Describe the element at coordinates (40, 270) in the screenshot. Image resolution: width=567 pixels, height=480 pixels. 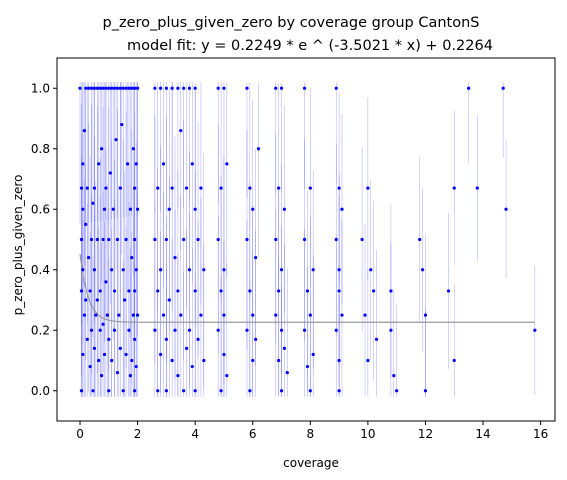
I see `y-tick-label-2: 0.4` at that location.